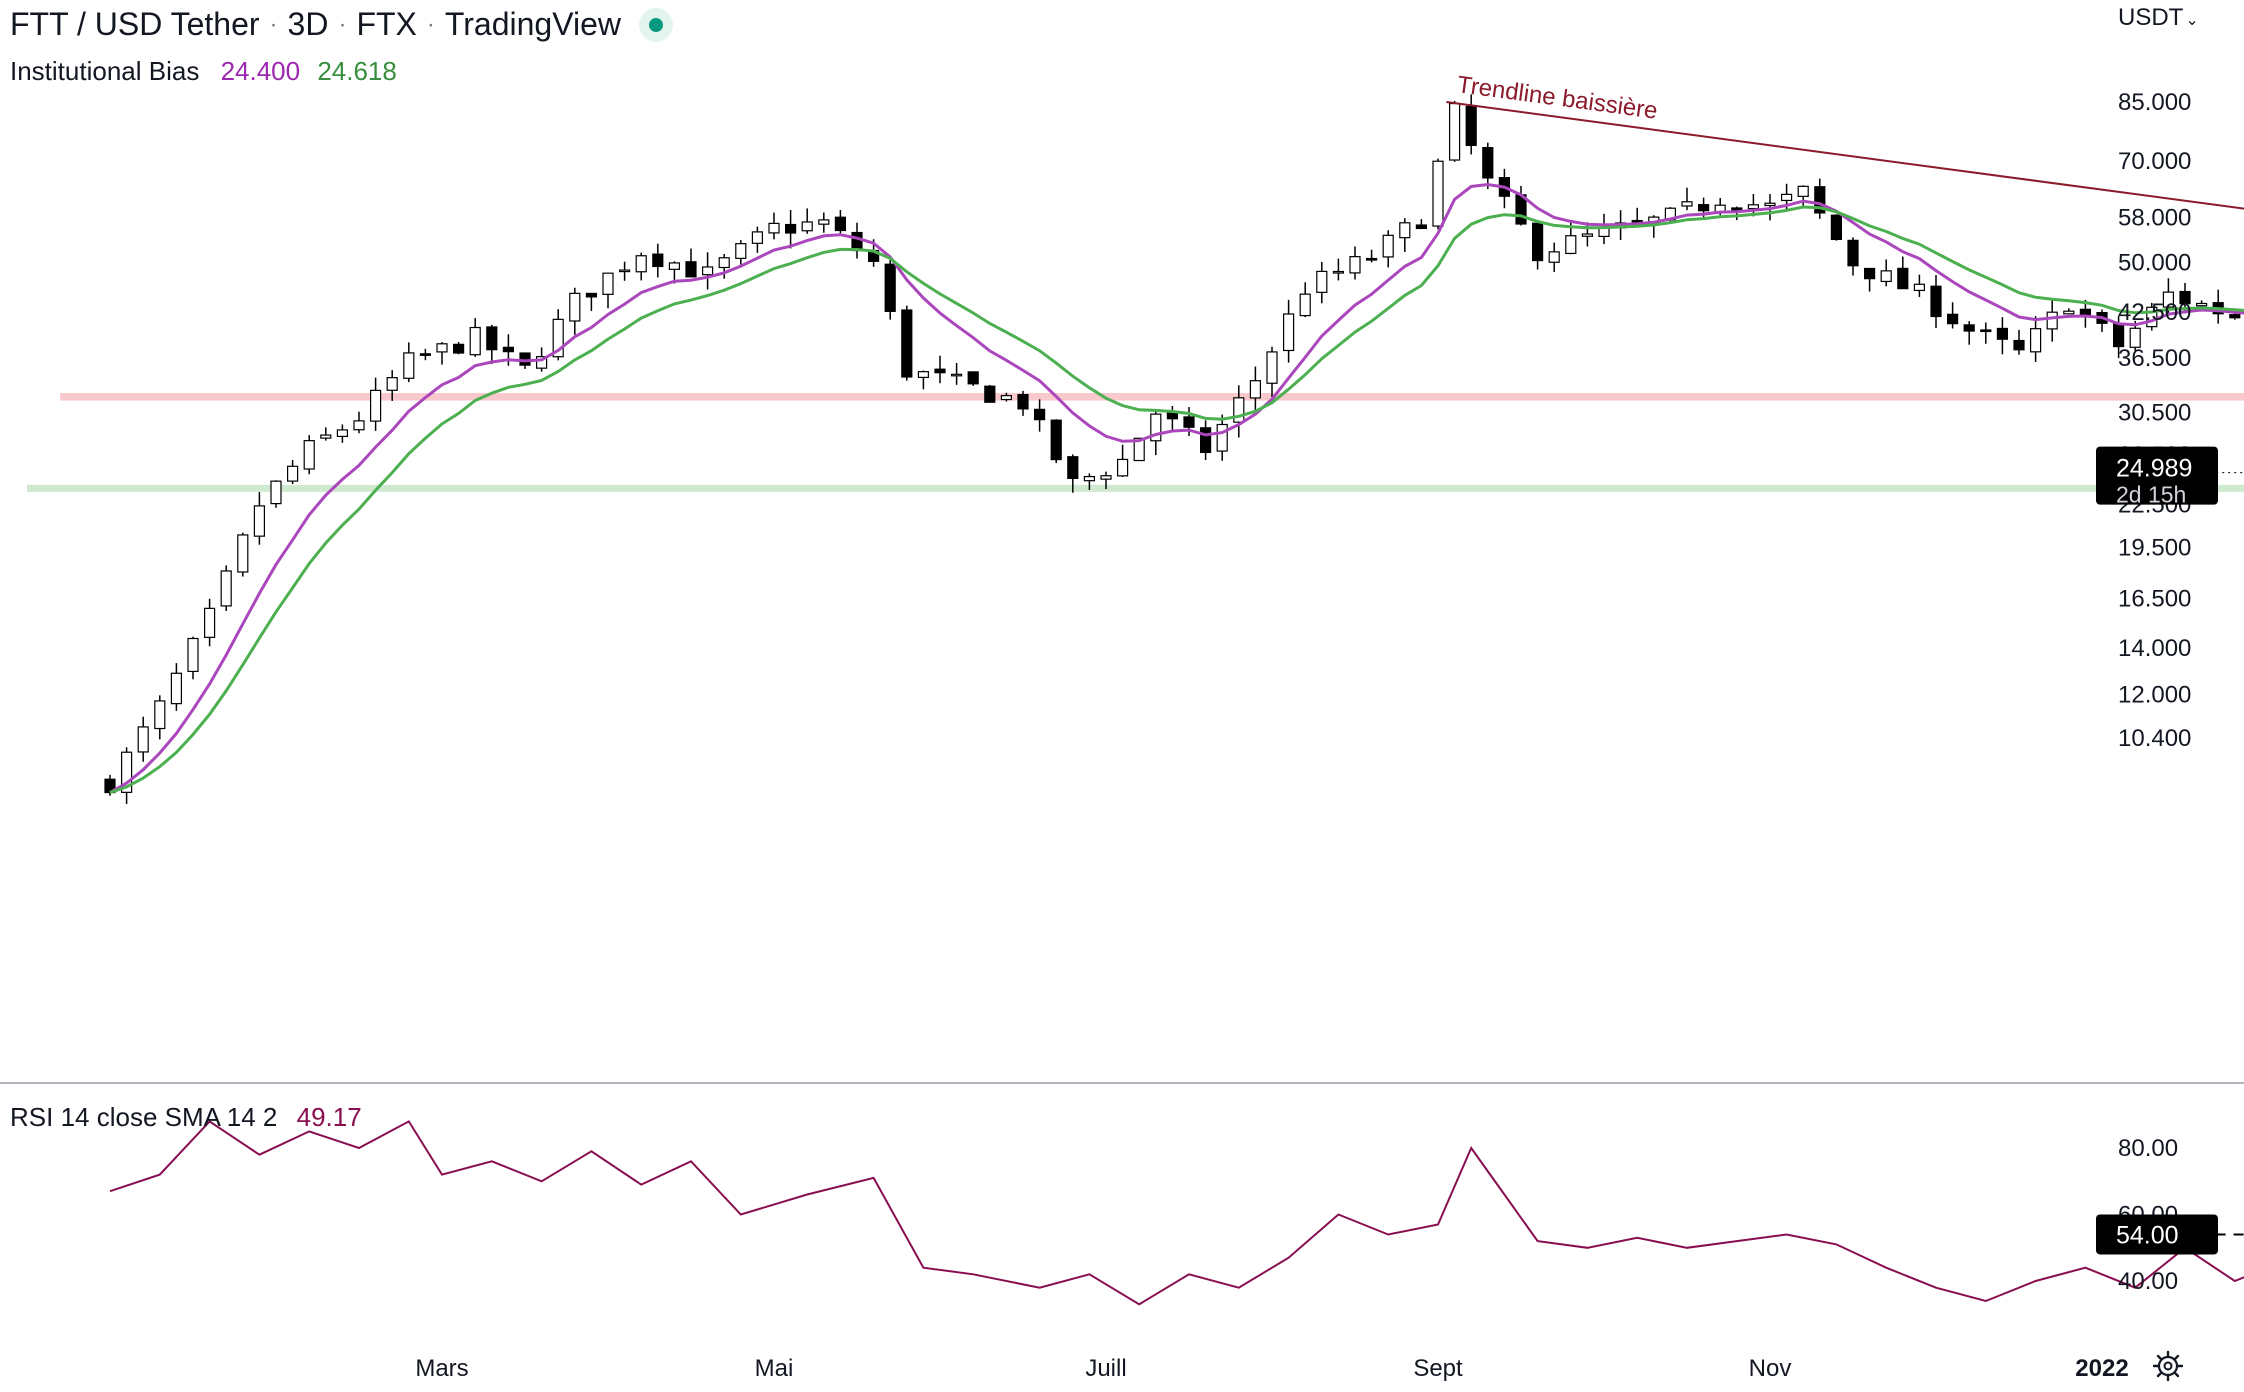  Describe the element at coordinates (2154, 548) in the screenshot. I see `price-axis-tick: 19.500` at that location.